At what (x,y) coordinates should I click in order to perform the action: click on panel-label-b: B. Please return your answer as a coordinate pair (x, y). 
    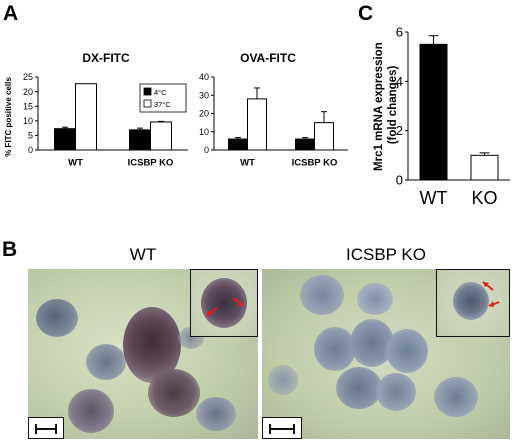
    Looking at the image, I should click on (10, 249).